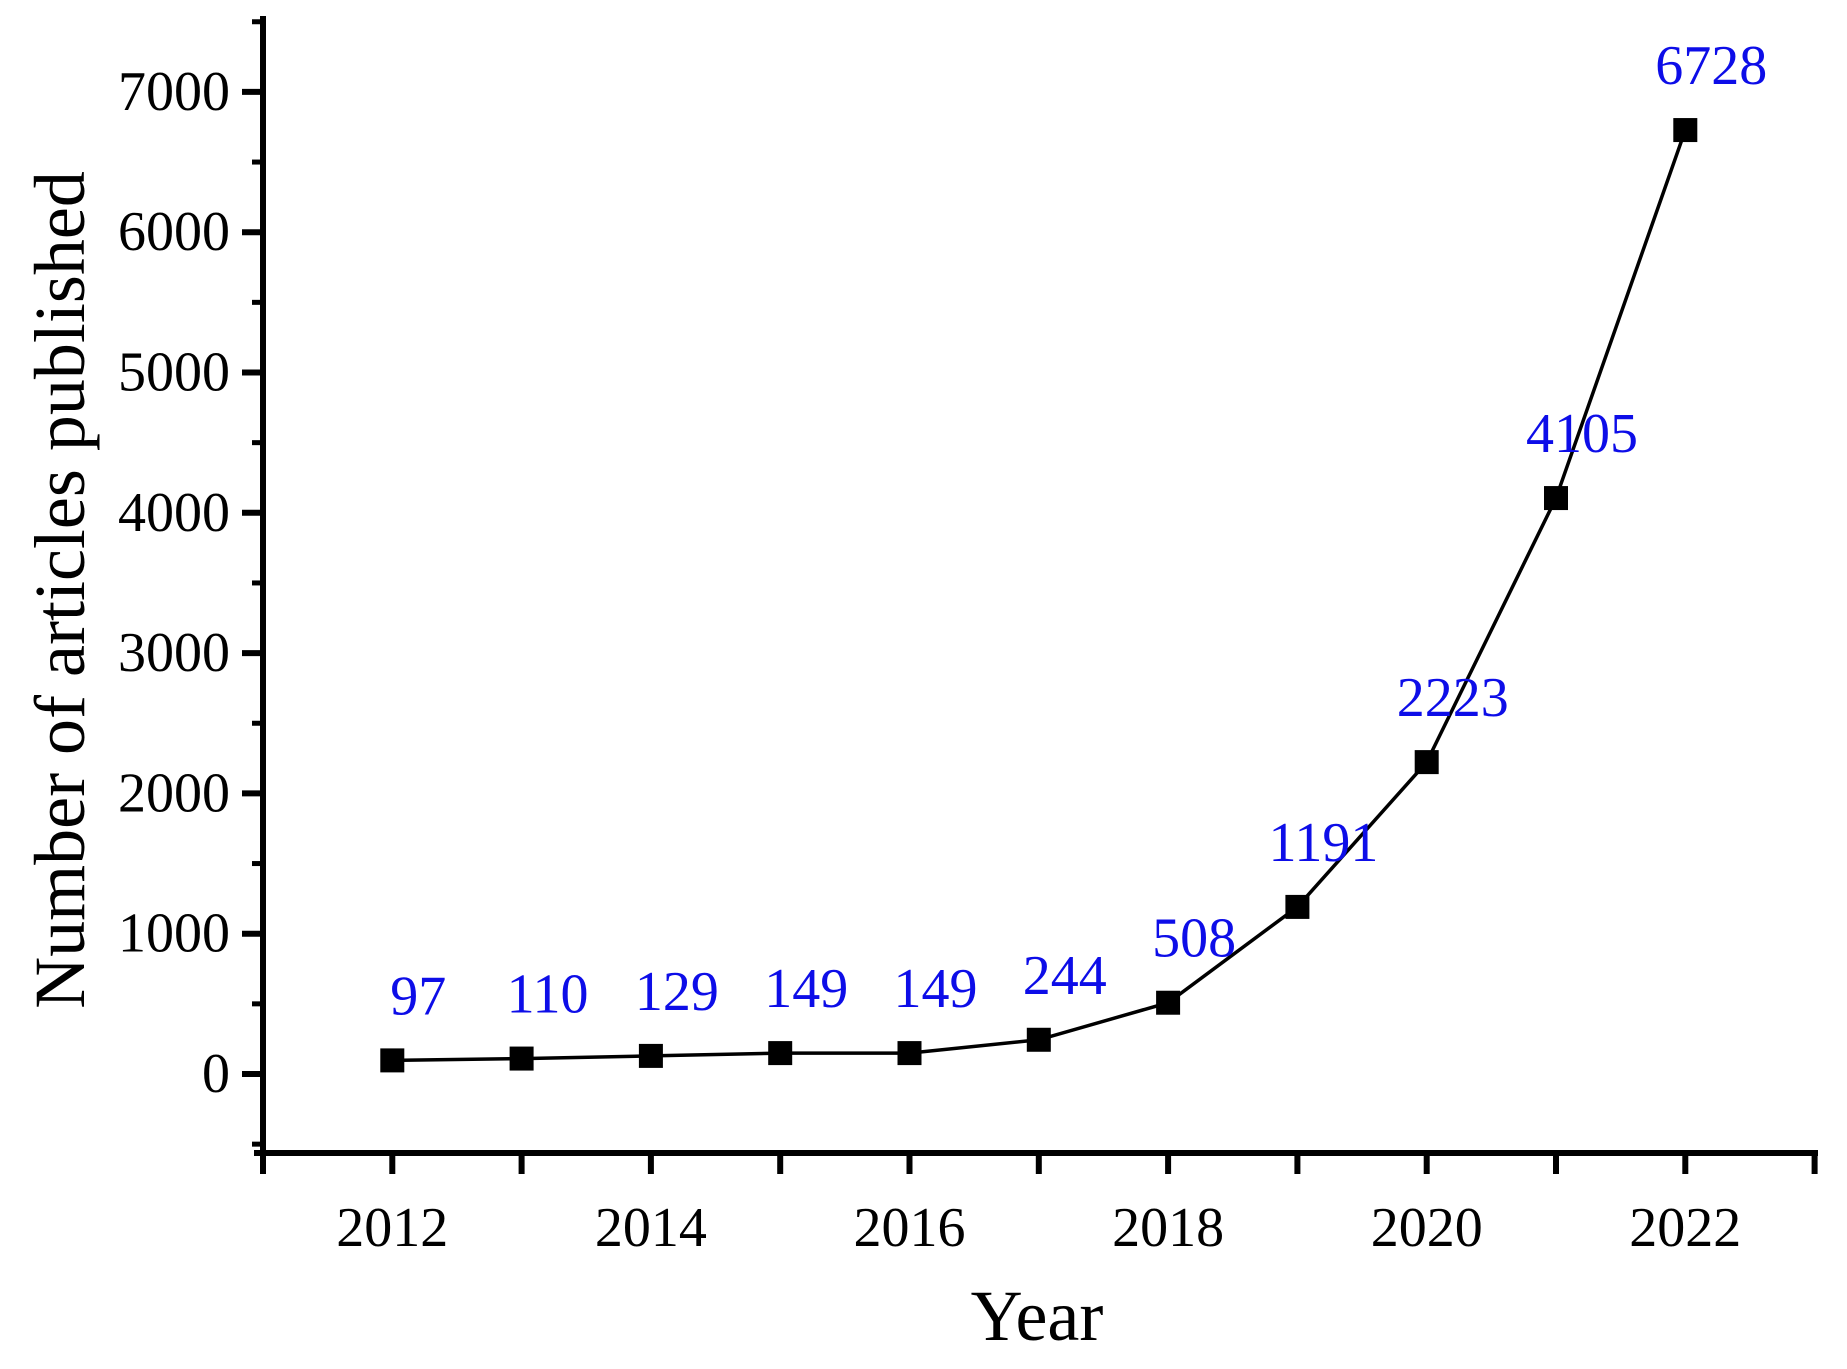  I want to click on y-tick-label: 4000, so click(174, 513).